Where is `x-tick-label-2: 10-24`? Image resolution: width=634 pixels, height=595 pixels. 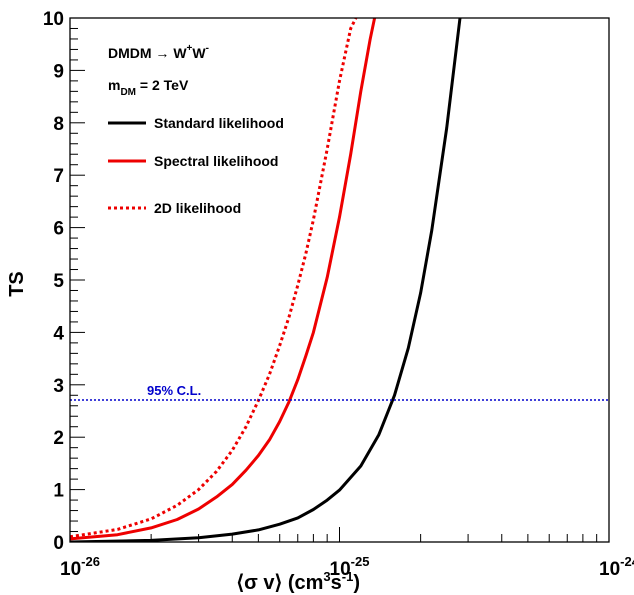 x-tick-label-2: 10-24 is located at coordinates (616, 567).